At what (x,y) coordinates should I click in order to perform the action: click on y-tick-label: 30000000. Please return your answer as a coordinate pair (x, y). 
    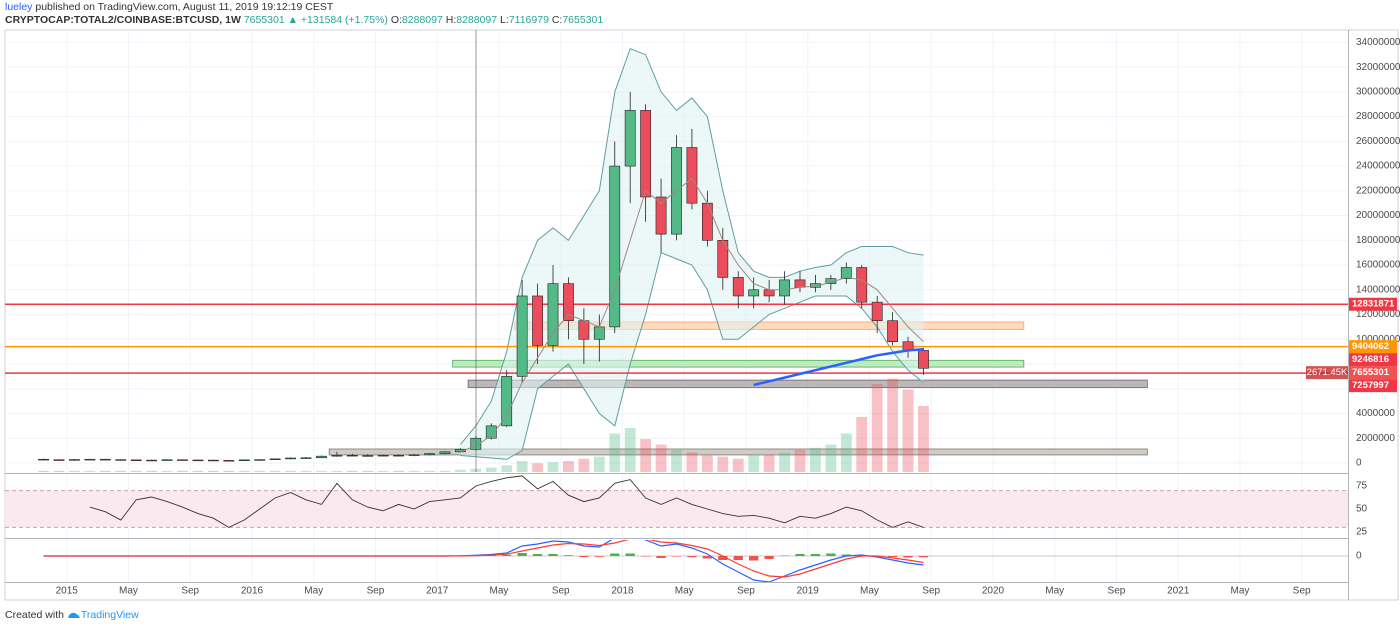
    Looking at the image, I should click on (1378, 91).